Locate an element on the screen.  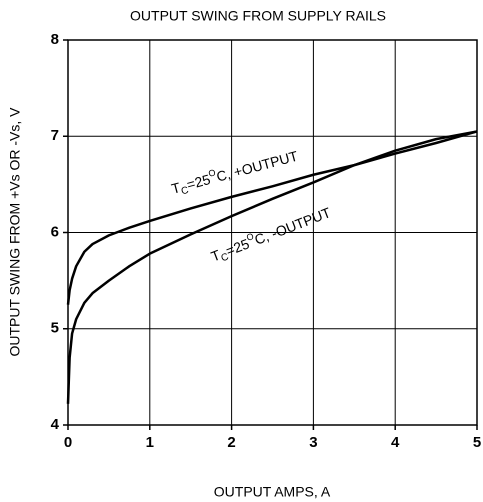
annotation-part: =25 is located at coordinates (198, 182).